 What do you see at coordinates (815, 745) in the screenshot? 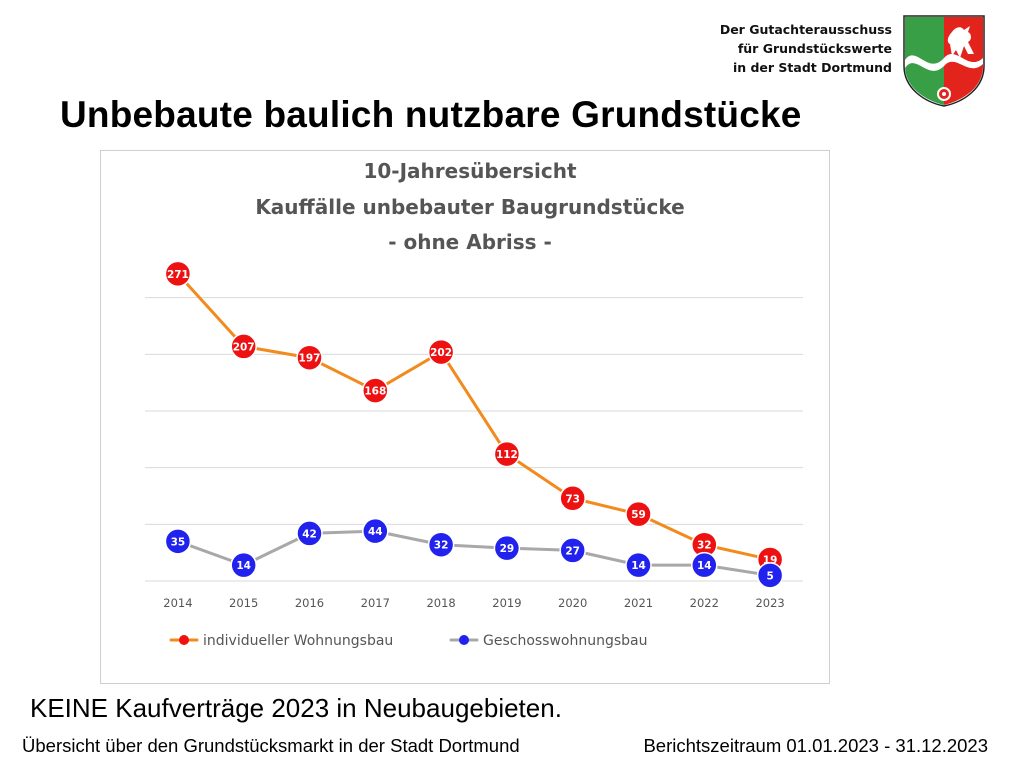
I see `footer-period-text: Berichtszeitraum 01.01.2023 - 31.12.2023` at bounding box center [815, 745].